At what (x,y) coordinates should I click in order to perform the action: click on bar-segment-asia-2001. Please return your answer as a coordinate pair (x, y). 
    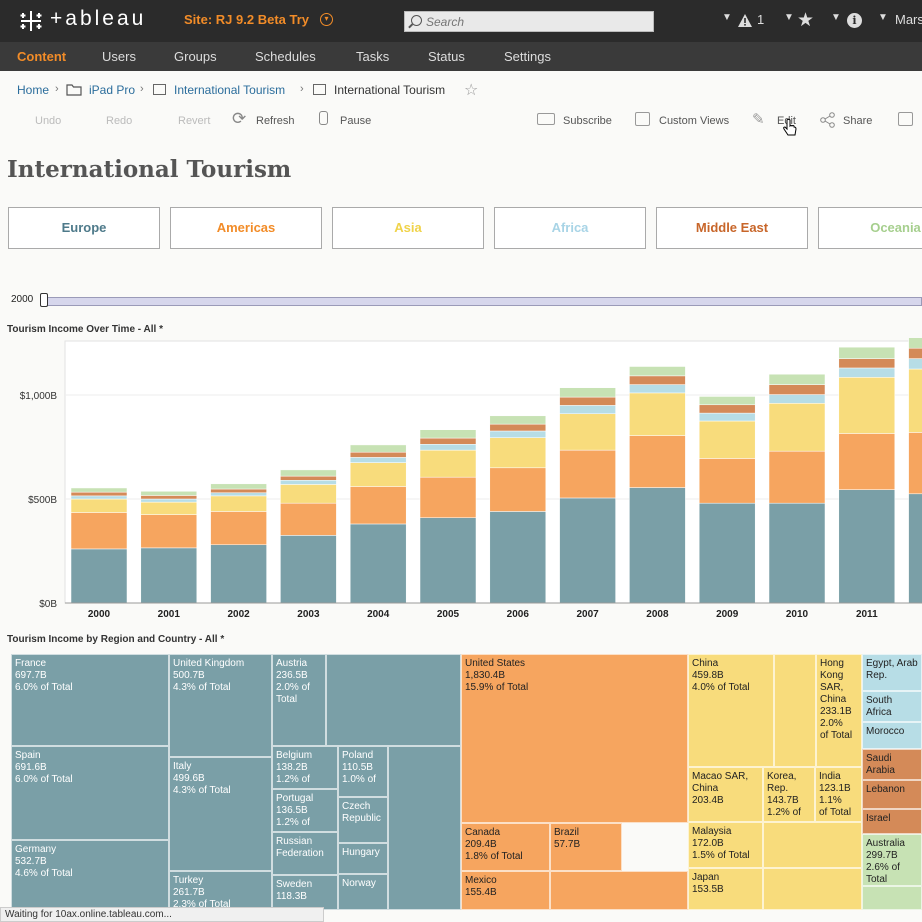
    Looking at the image, I should click on (169, 508).